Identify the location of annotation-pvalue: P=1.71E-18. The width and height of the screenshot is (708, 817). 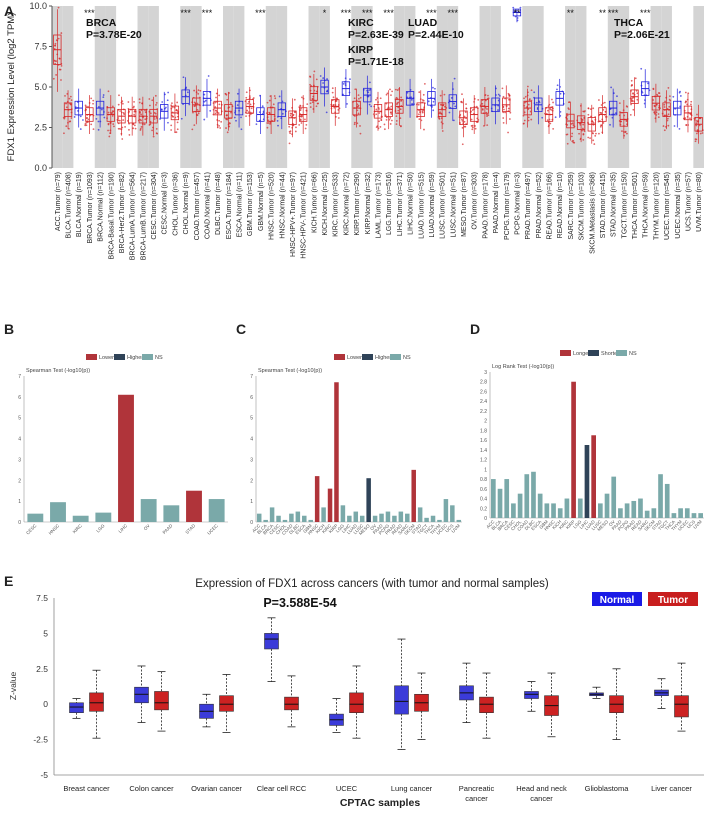
(376, 62).